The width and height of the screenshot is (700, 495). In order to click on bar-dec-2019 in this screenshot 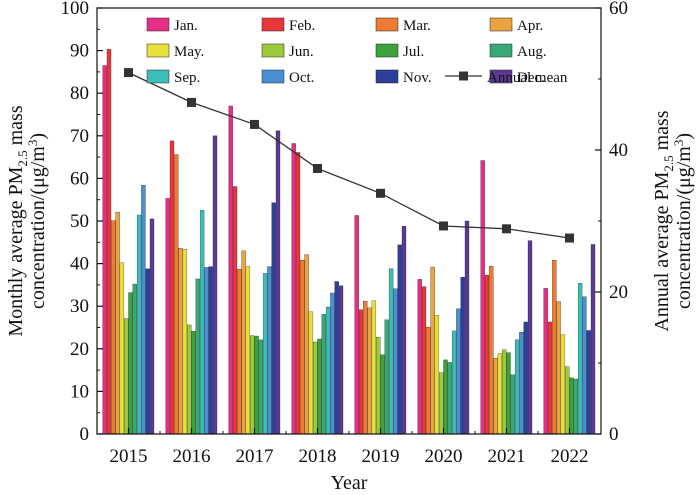, I will do `click(404, 330)`.